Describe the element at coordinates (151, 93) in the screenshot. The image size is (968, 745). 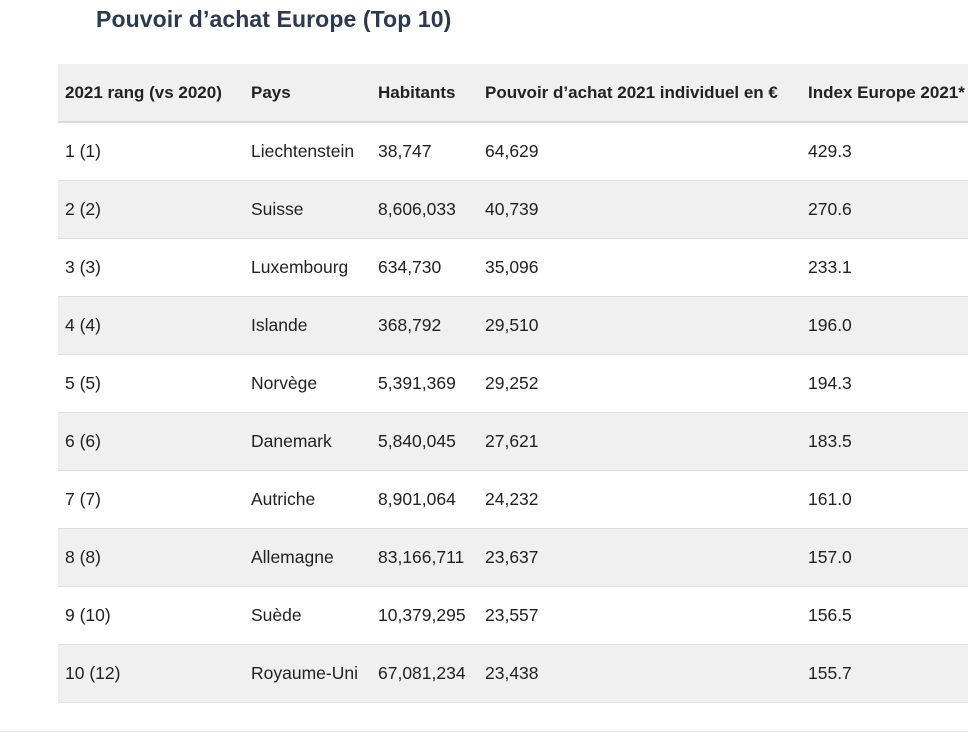
I see `header-rank: 2021 rang (vs 2020)` at that location.